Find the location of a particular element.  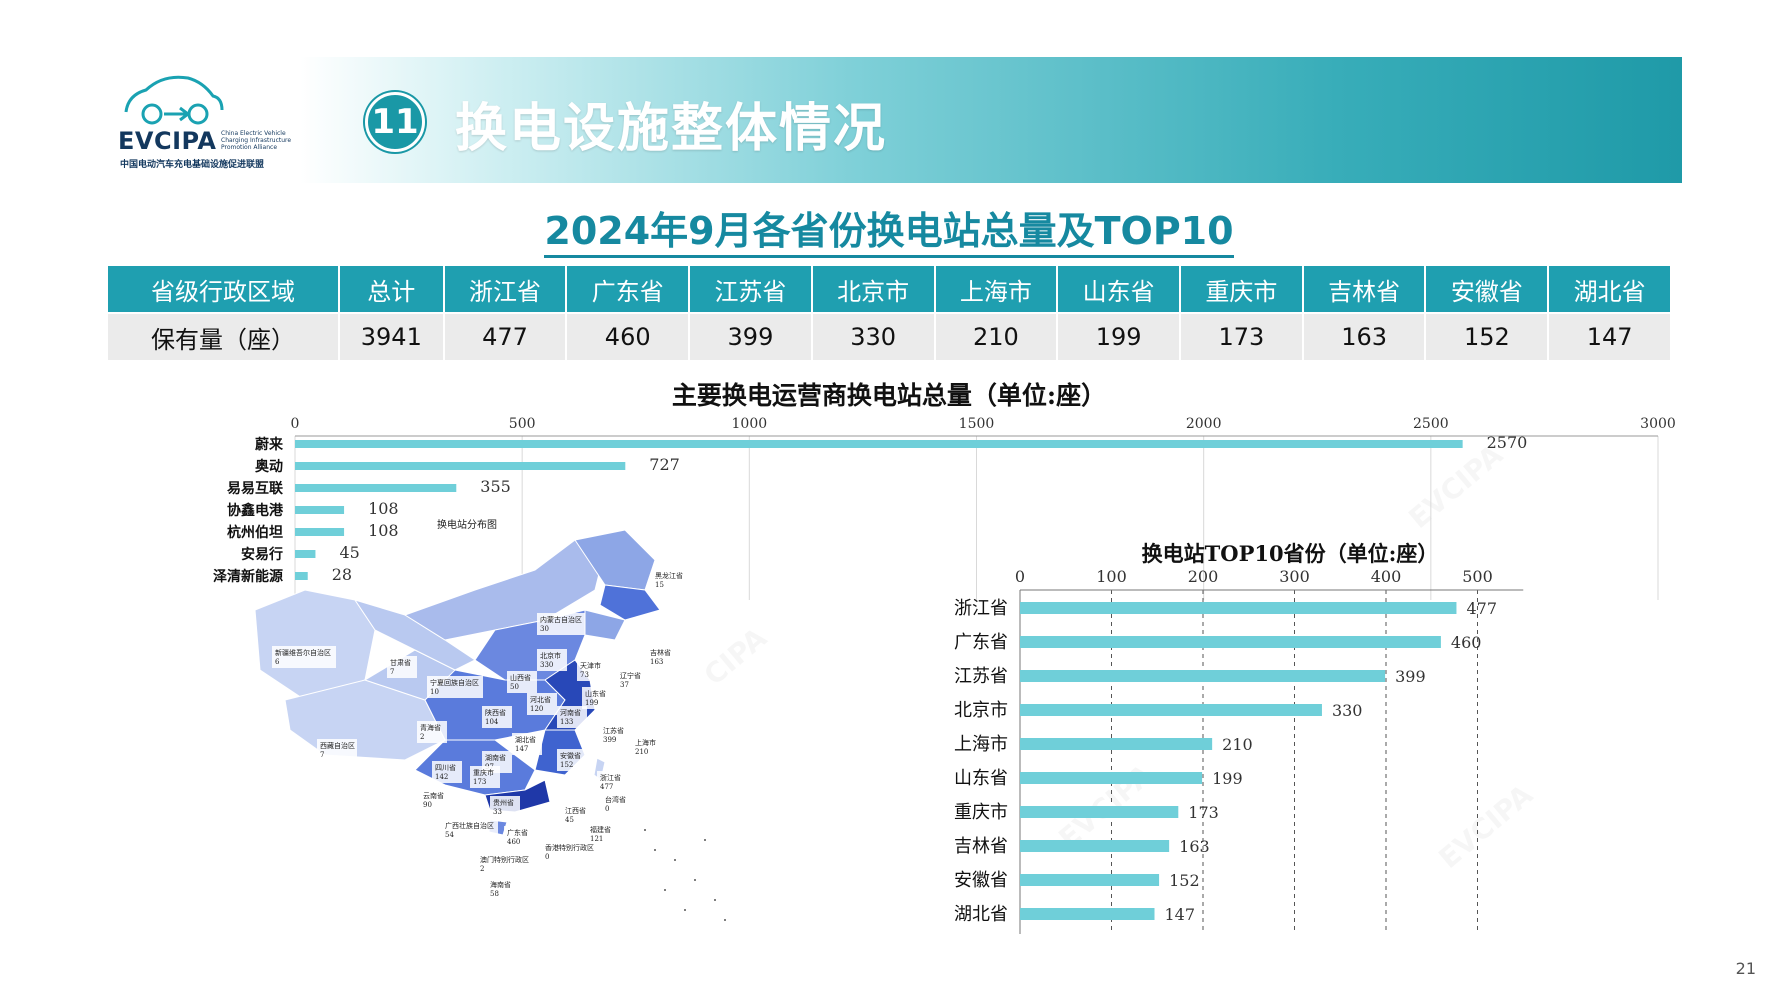

slide-title-text: 2024年9月各省份换电站总量及TOP10 is located at coordinates (889, 233).